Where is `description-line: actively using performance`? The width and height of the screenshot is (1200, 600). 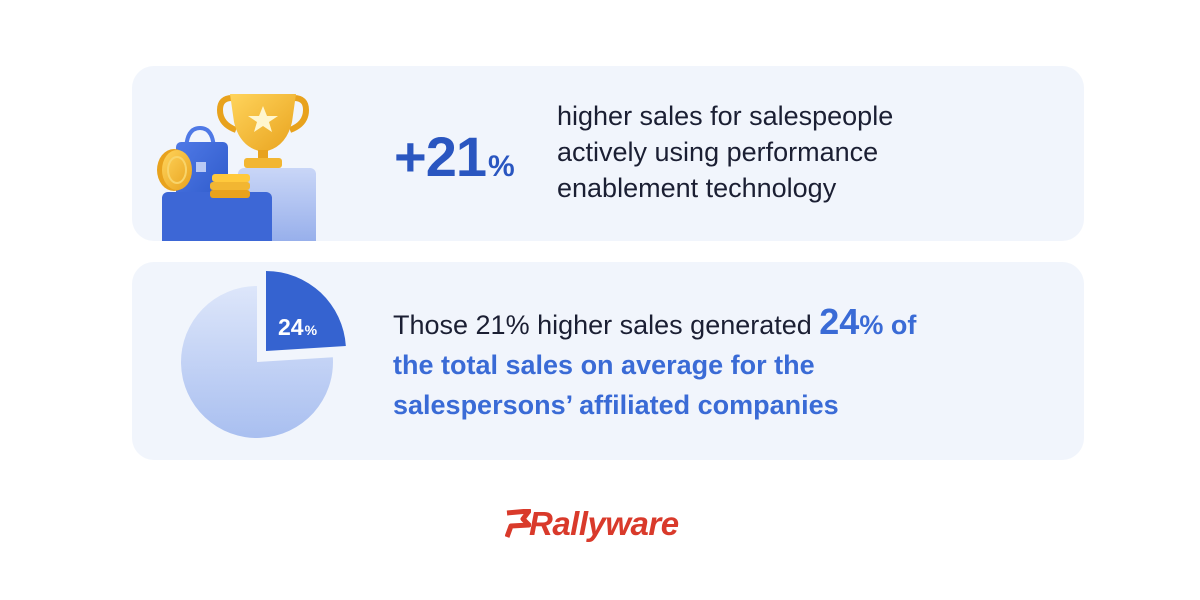 description-line: actively using performance is located at coordinates (718, 152).